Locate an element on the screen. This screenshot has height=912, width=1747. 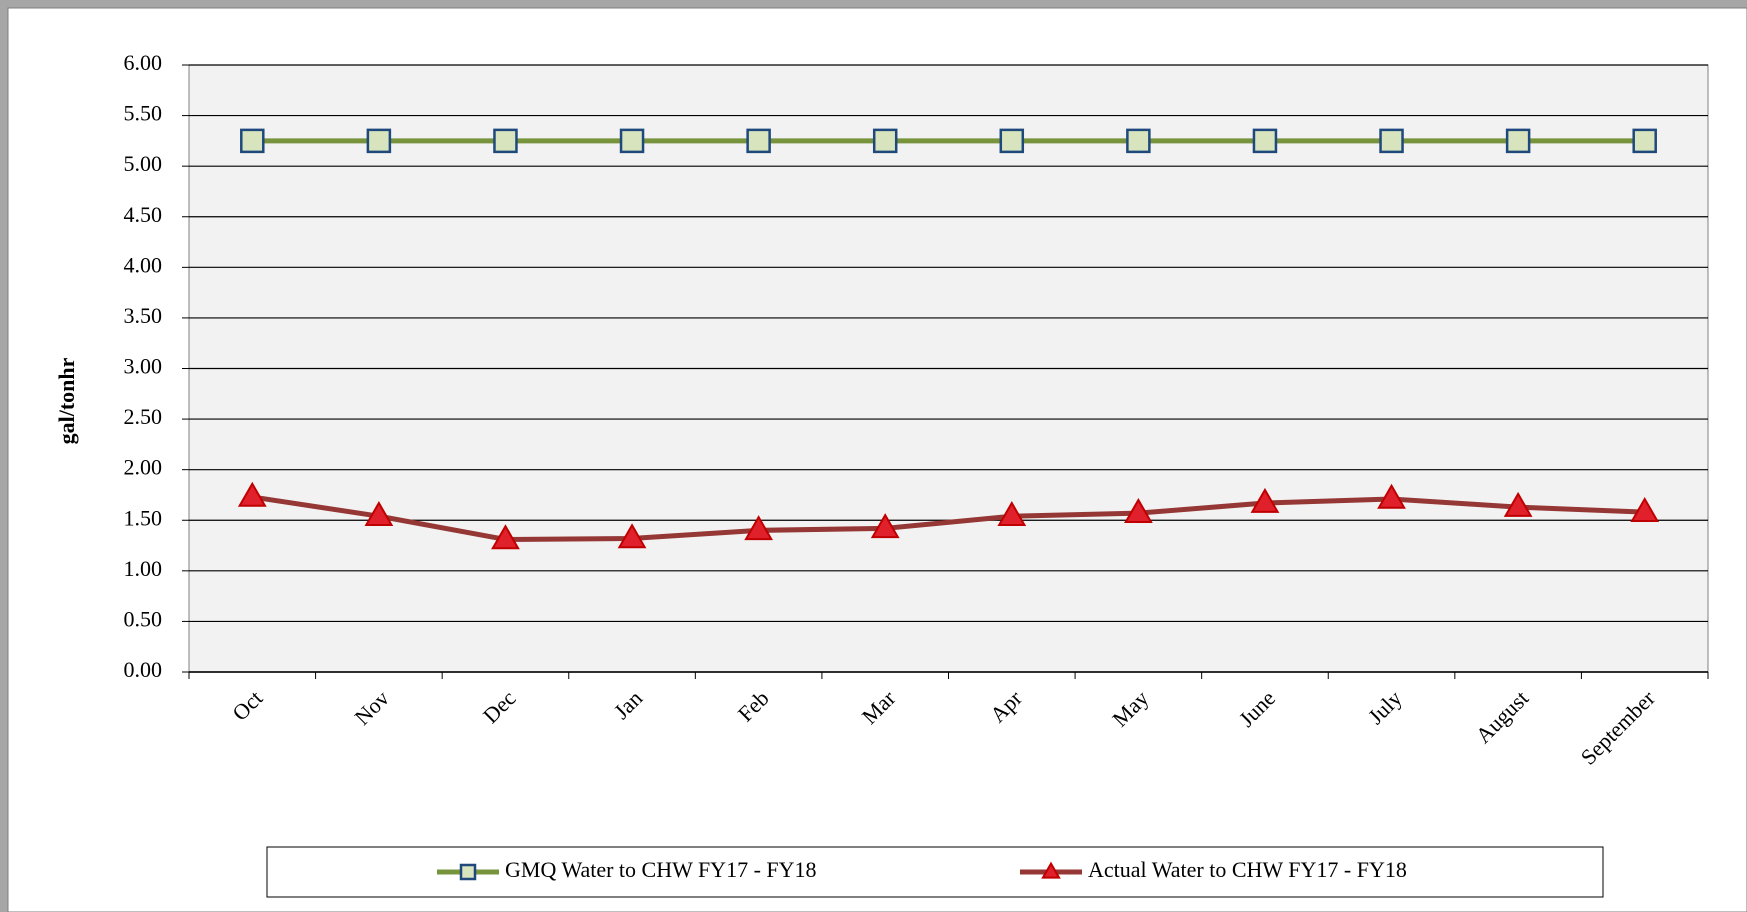
y-tick-label: 6.00 is located at coordinates (143, 62).